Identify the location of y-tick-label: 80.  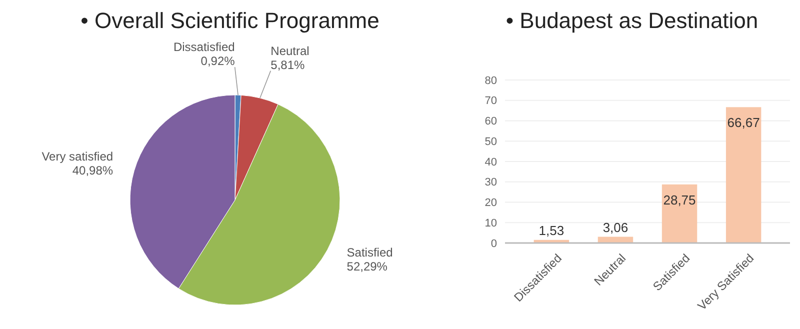
(490, 80).